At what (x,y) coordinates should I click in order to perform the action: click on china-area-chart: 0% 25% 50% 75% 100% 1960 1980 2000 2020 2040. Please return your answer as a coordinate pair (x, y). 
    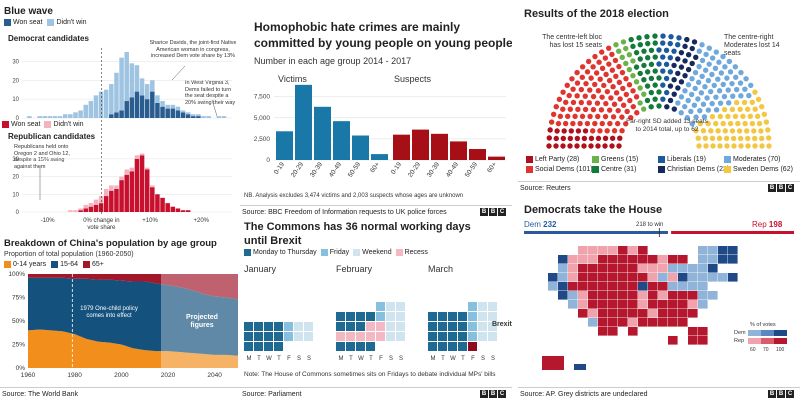
    Looking at the image, I should click on (123, 325).